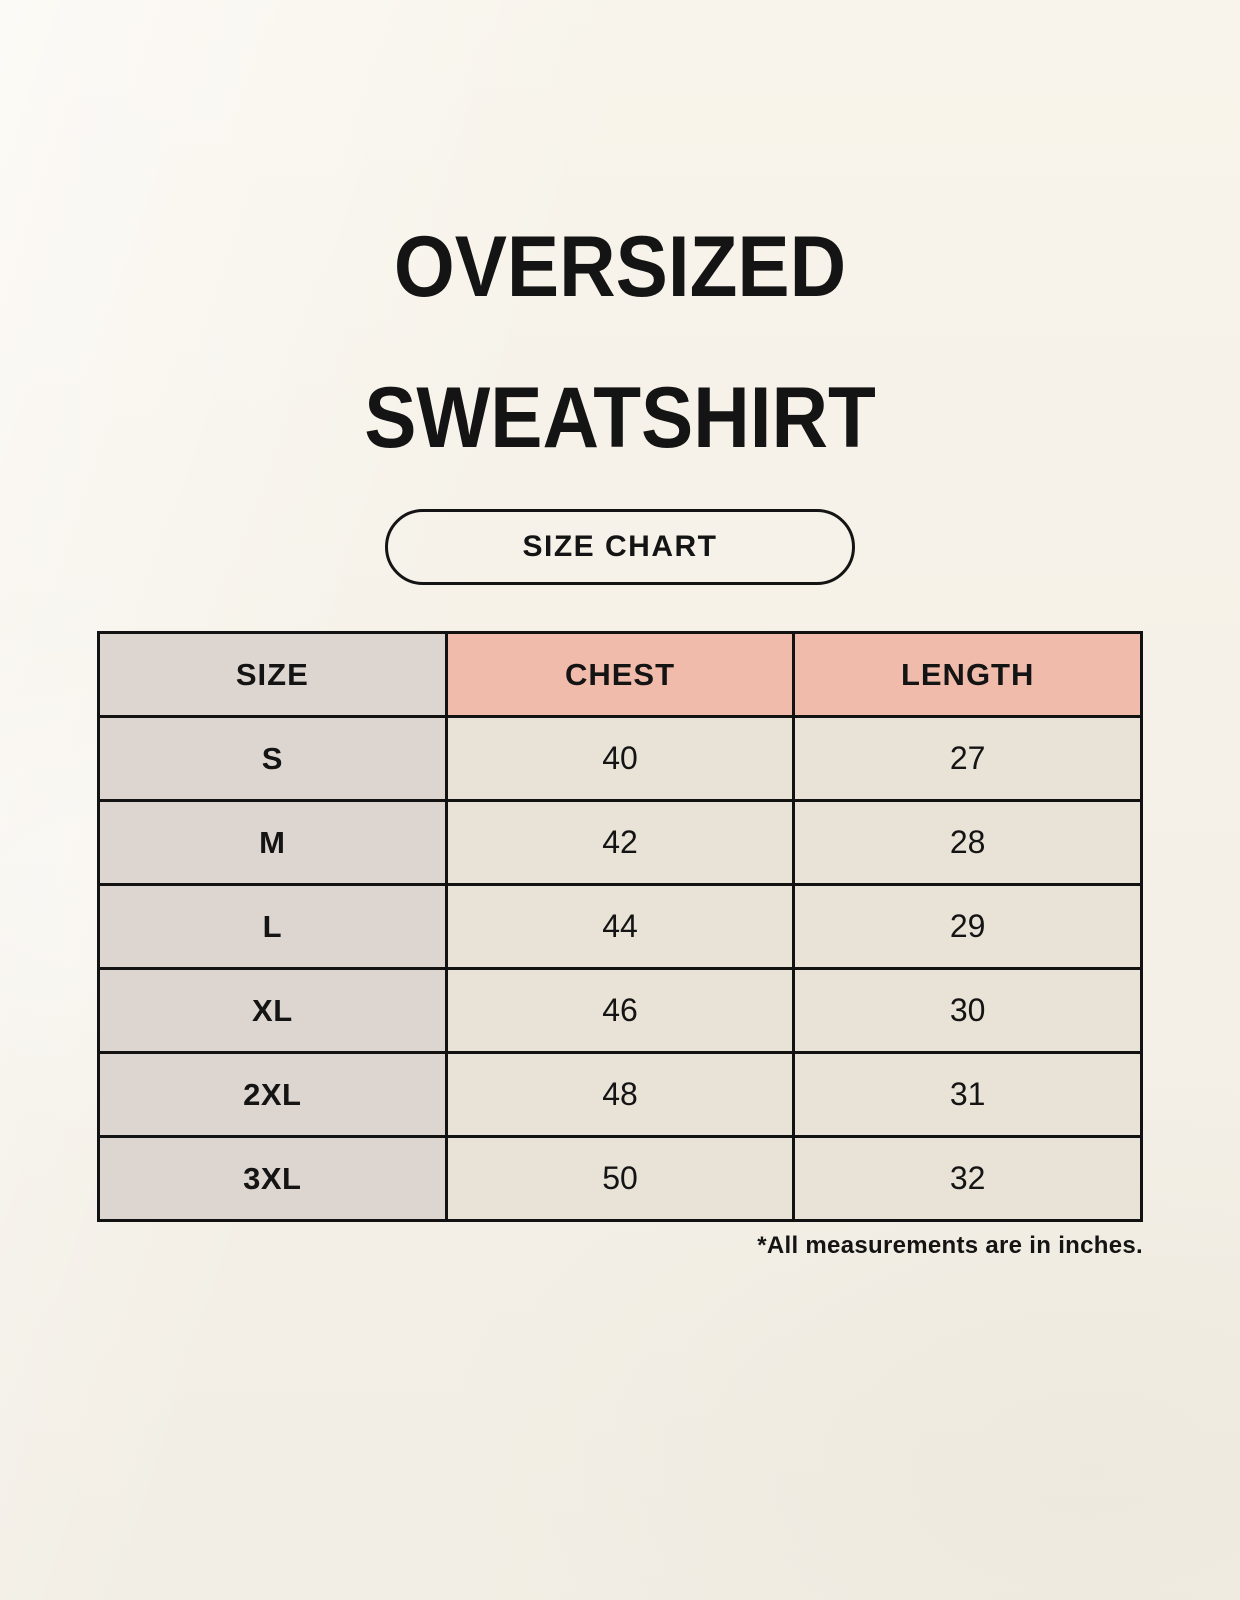 Image resolution: width=1240 pixels, height=1600 pixels. Describe the element at coordinates (967, 1011) in the screenshot. I see `length-value-cell: 30` at that location.